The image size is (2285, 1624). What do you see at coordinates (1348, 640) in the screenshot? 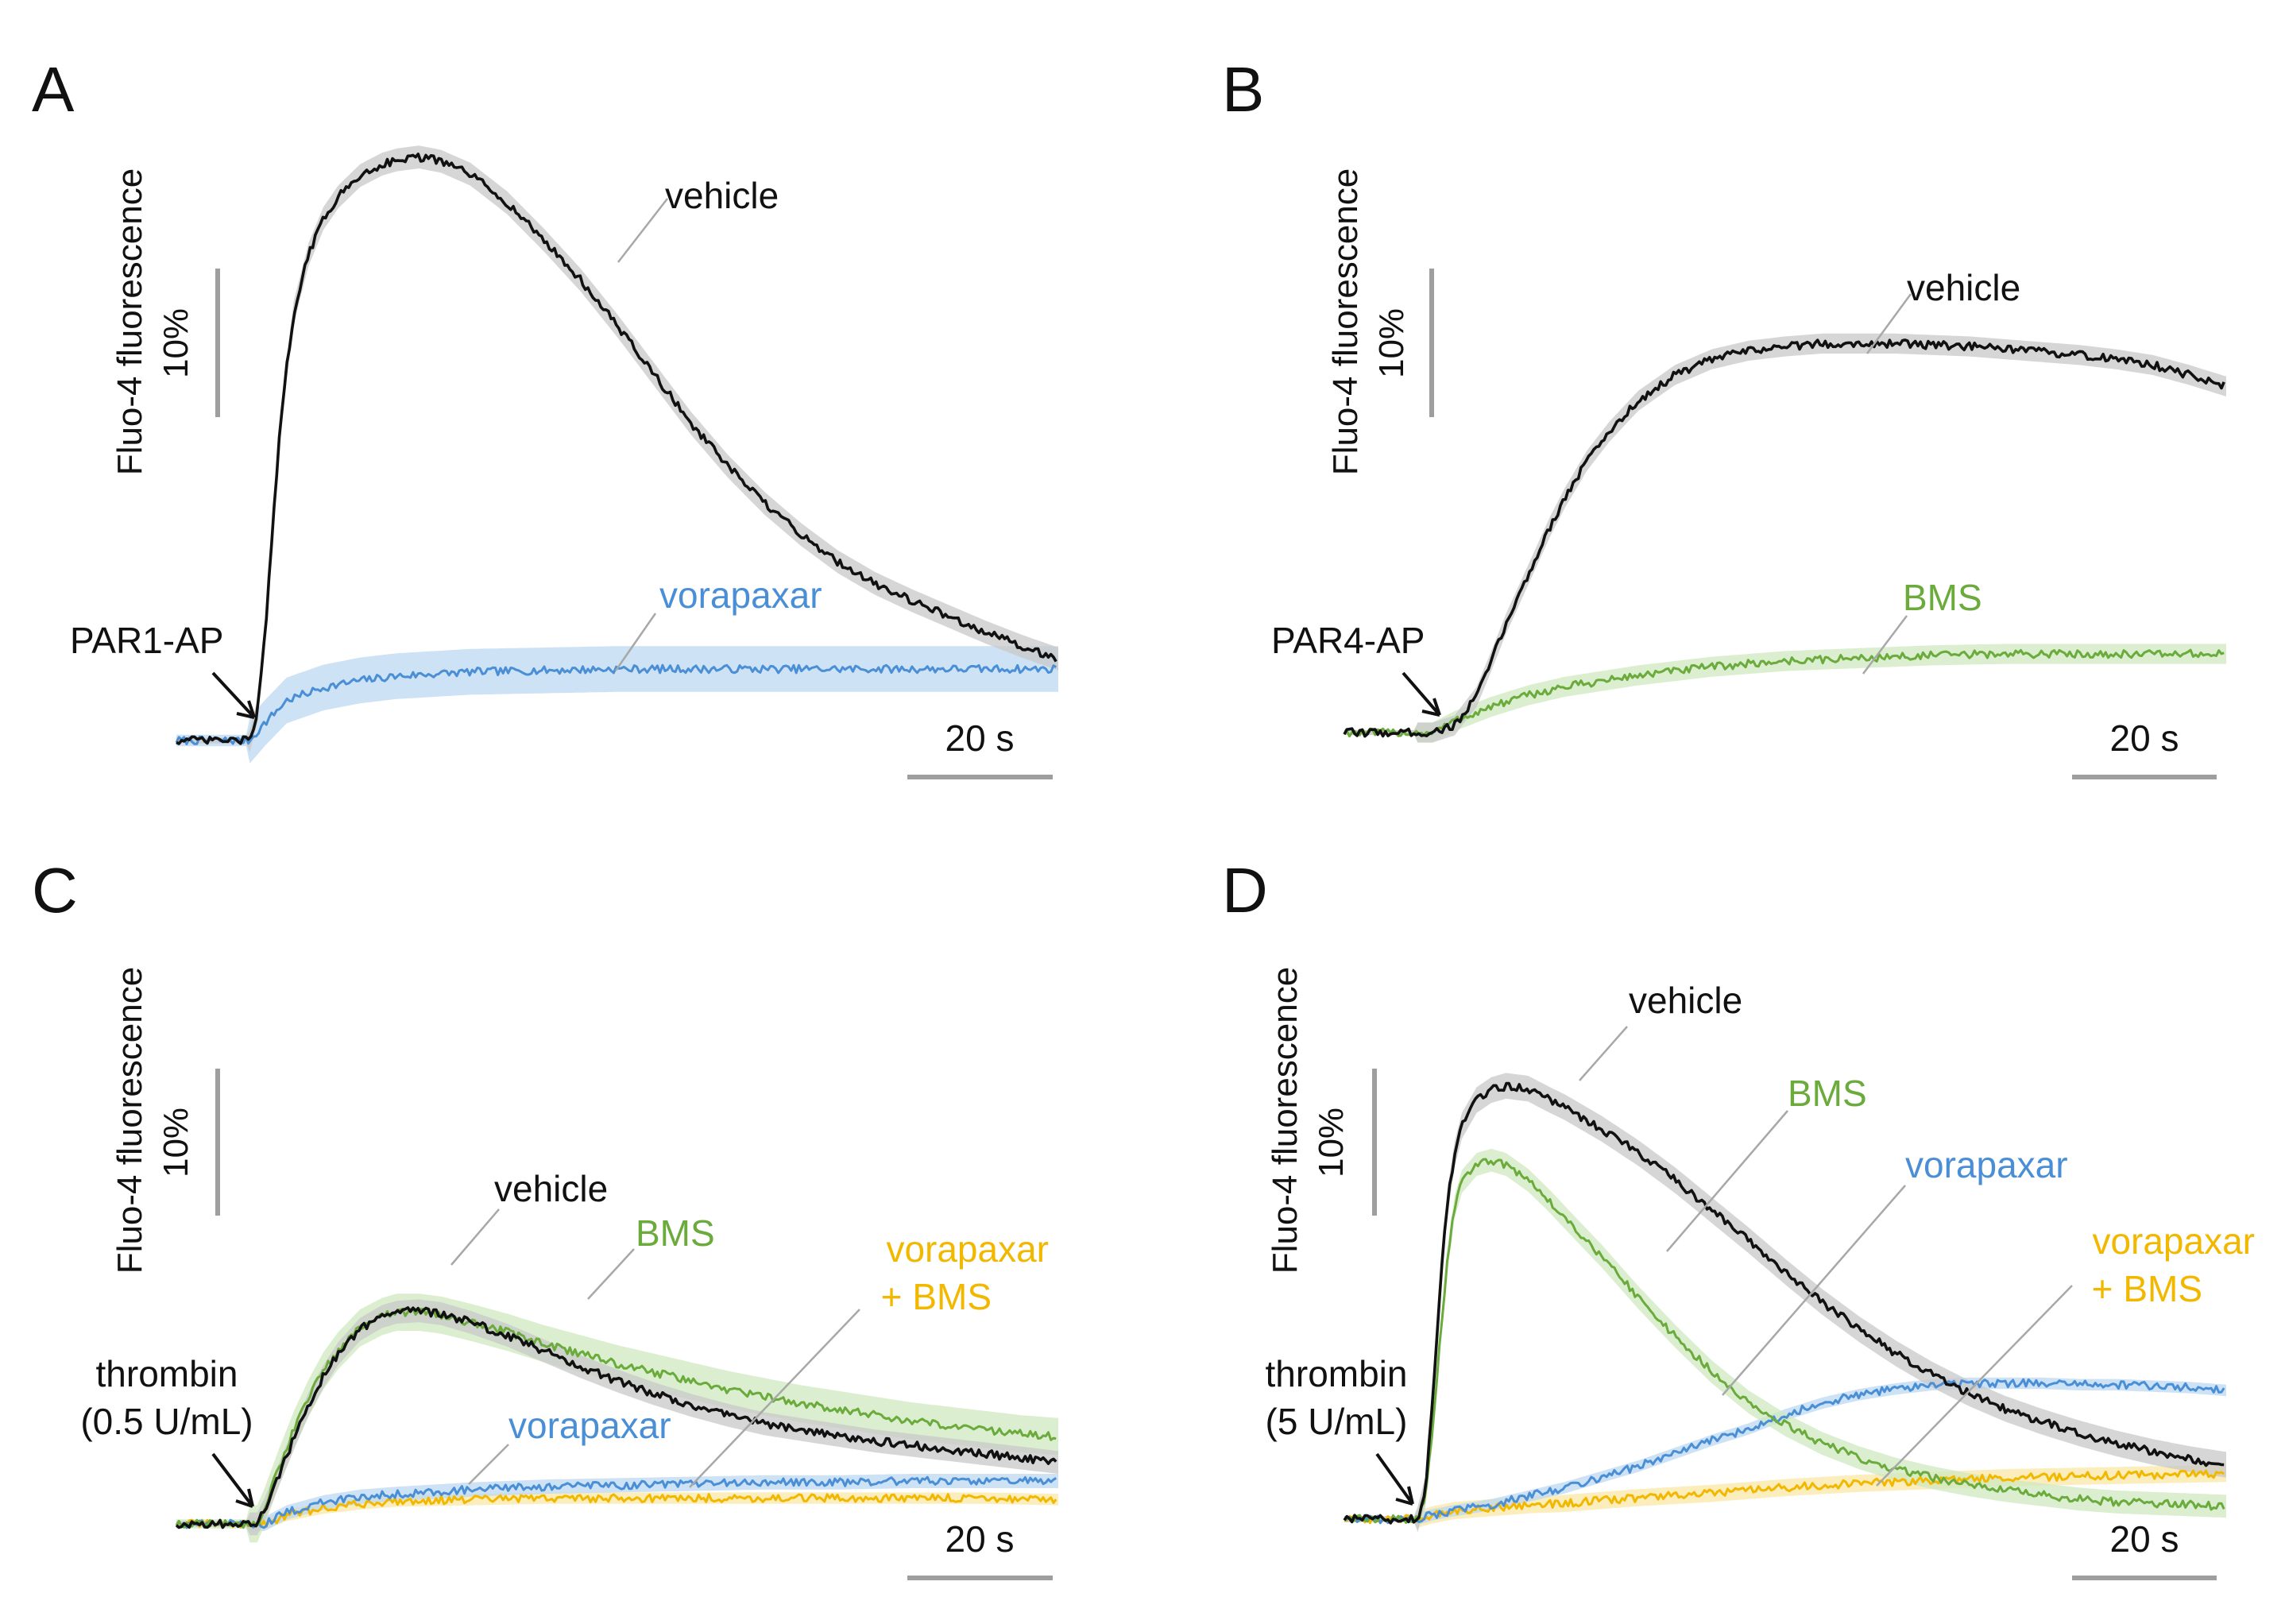
I see `stimulus-label-b: PAR4-AP` at bounding box center [1348, 640].